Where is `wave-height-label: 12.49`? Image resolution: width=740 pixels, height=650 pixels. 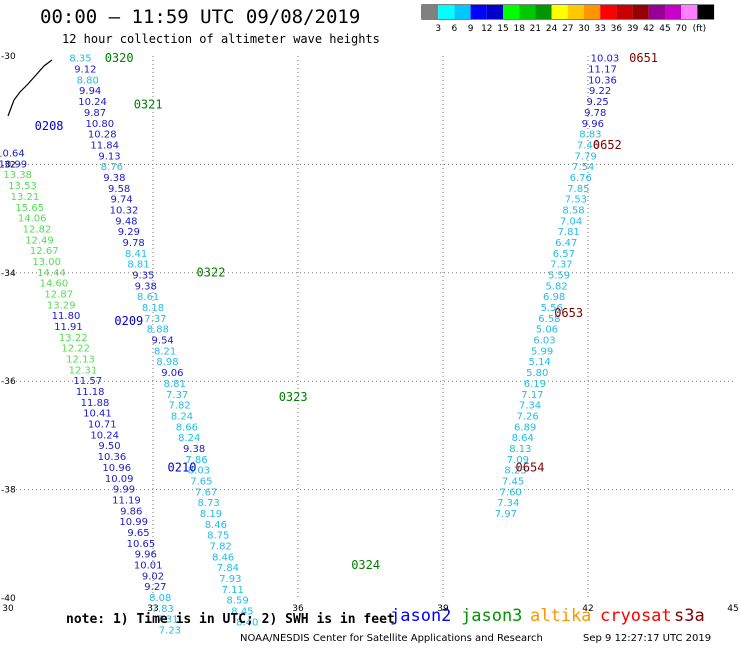
wave-height-label: 12.49 is located at coordinates (39, 240).